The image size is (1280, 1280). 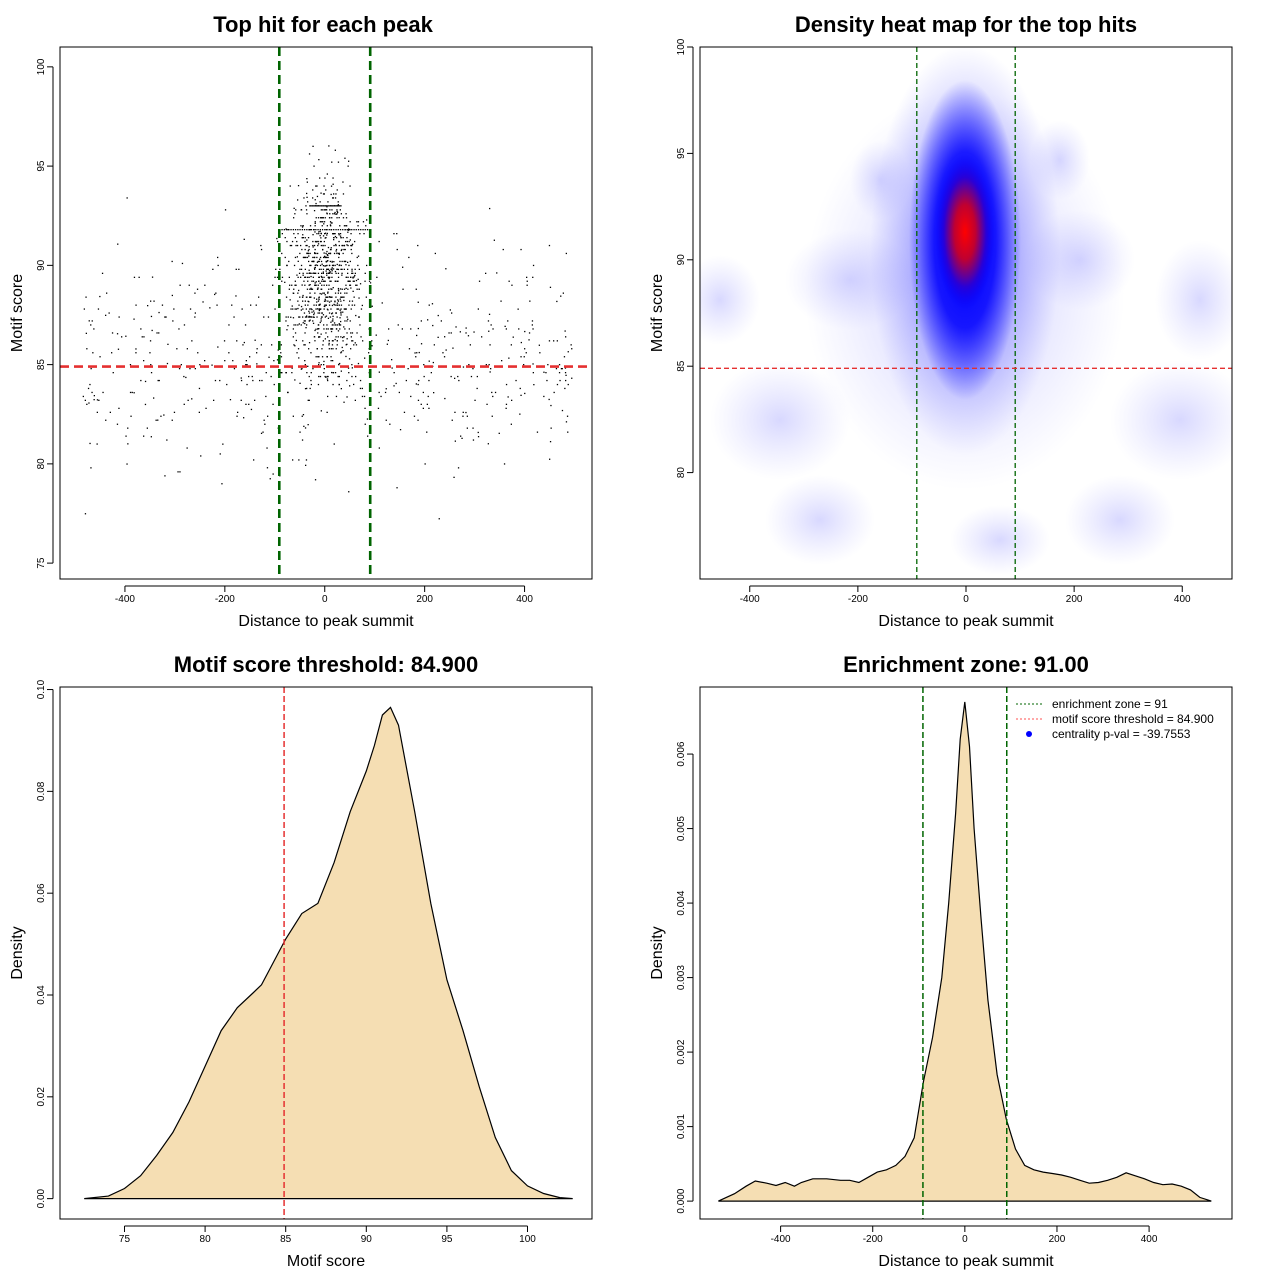 I want to click on y-tick-label: 0.06, so click(x=41, y=893).